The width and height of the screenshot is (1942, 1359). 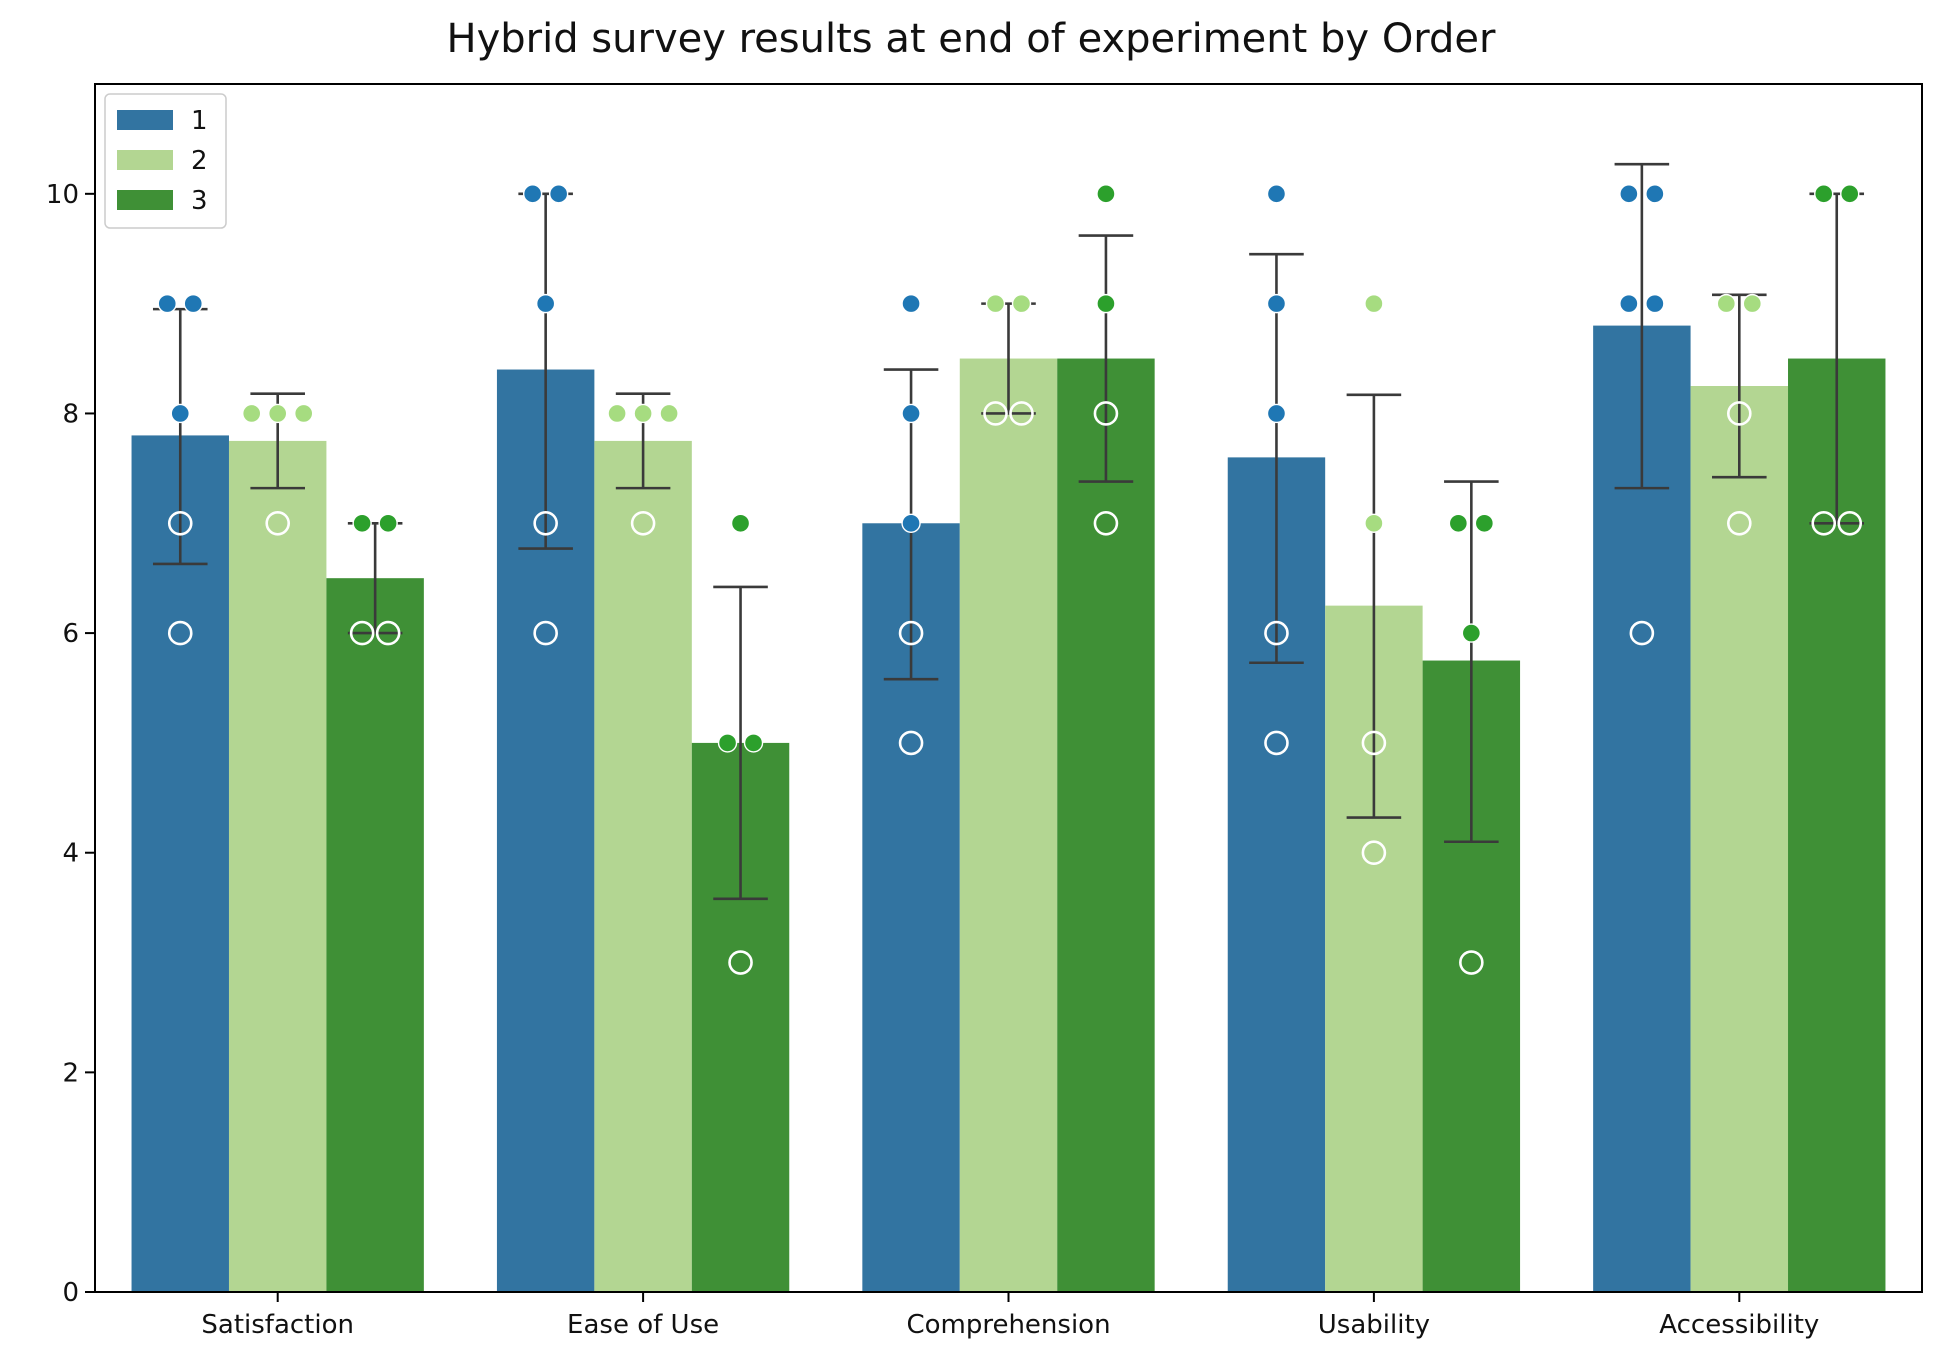 I want to click on x-tick-label: Comprehension, so click(x=1008, y=1325).